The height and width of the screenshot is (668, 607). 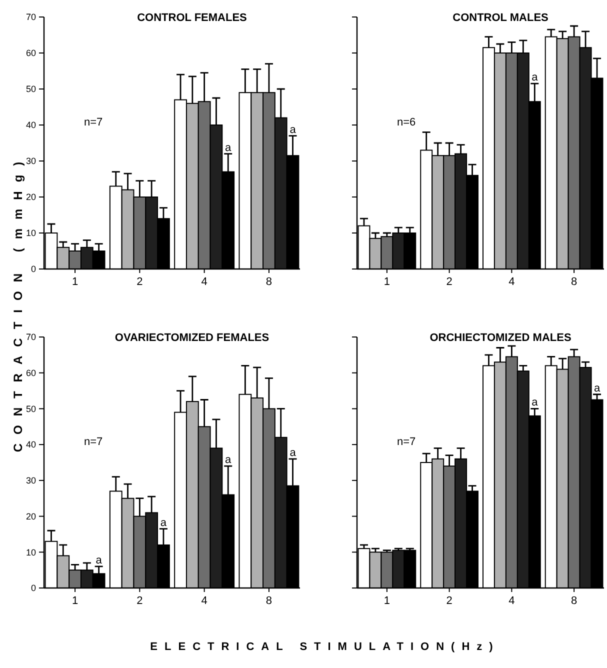 I want to click on annotation: n=6, so click(x=406, y=122).